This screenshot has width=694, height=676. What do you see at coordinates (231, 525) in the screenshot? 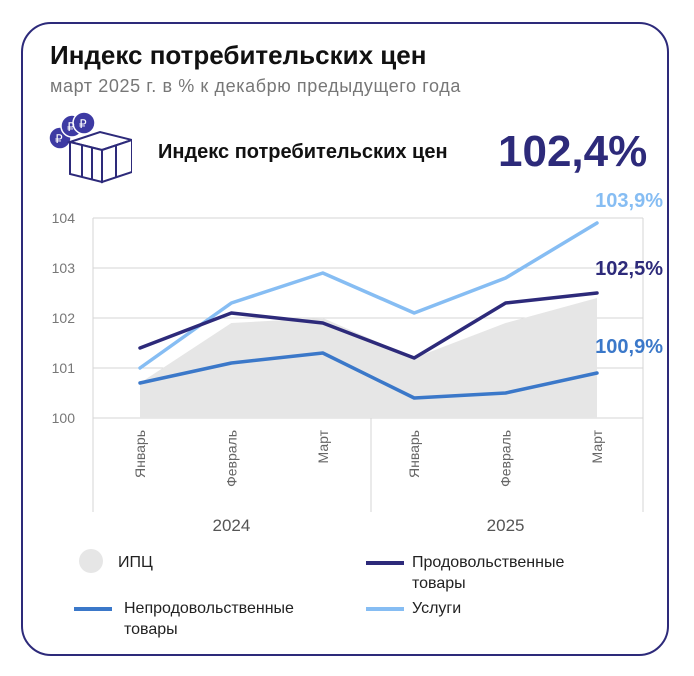
I see `year-group-label: 2024` at bounding box center [231, 525].